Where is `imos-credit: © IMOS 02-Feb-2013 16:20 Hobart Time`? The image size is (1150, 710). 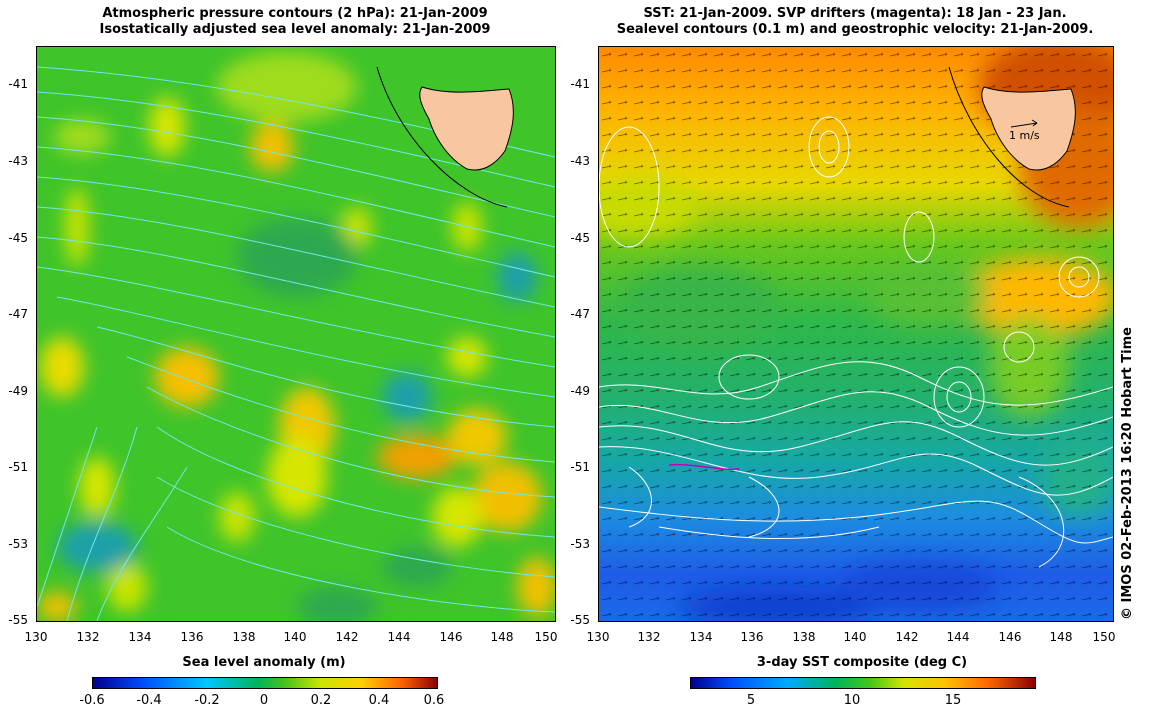
imos-credit: © IMOS 02-Feb-2013 16:20 Hobart Time is located at coordinates (1127, 473).